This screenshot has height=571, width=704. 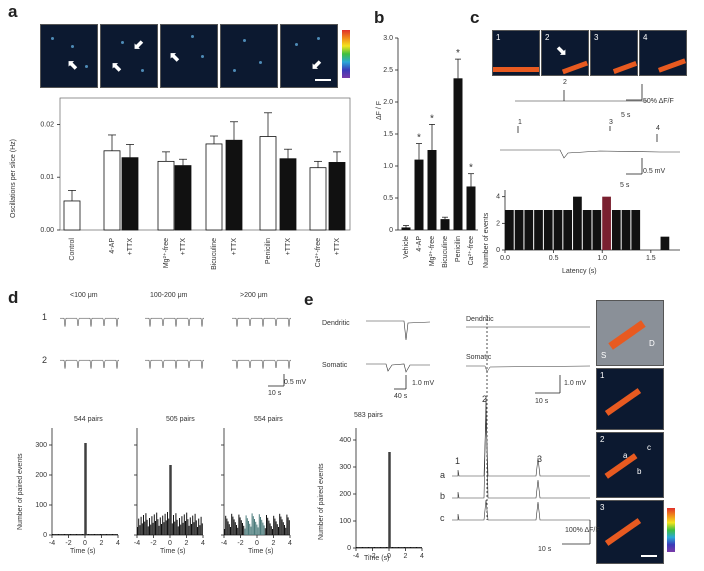 What do you see at coordinates (388, 198) in the screenshot?
I see `panel-b-ytick-label: 0.5` at bounding box center [388, 198].